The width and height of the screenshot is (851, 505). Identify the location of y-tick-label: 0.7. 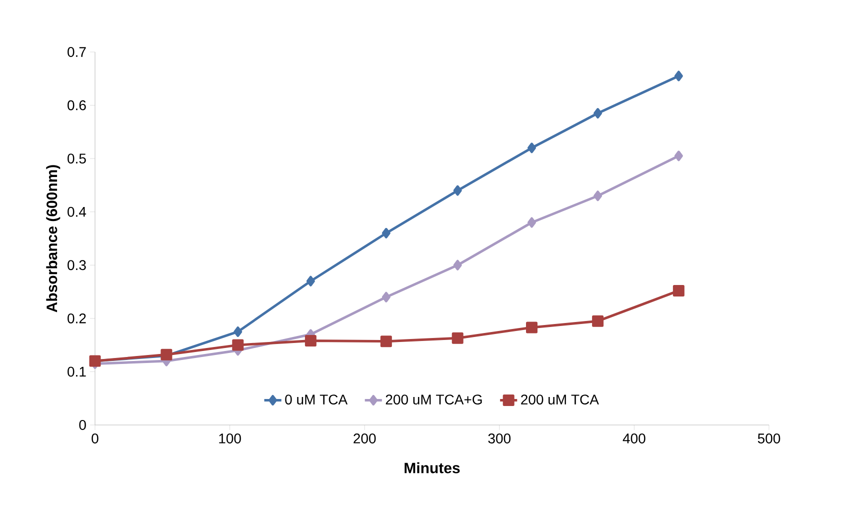
(77, 52).